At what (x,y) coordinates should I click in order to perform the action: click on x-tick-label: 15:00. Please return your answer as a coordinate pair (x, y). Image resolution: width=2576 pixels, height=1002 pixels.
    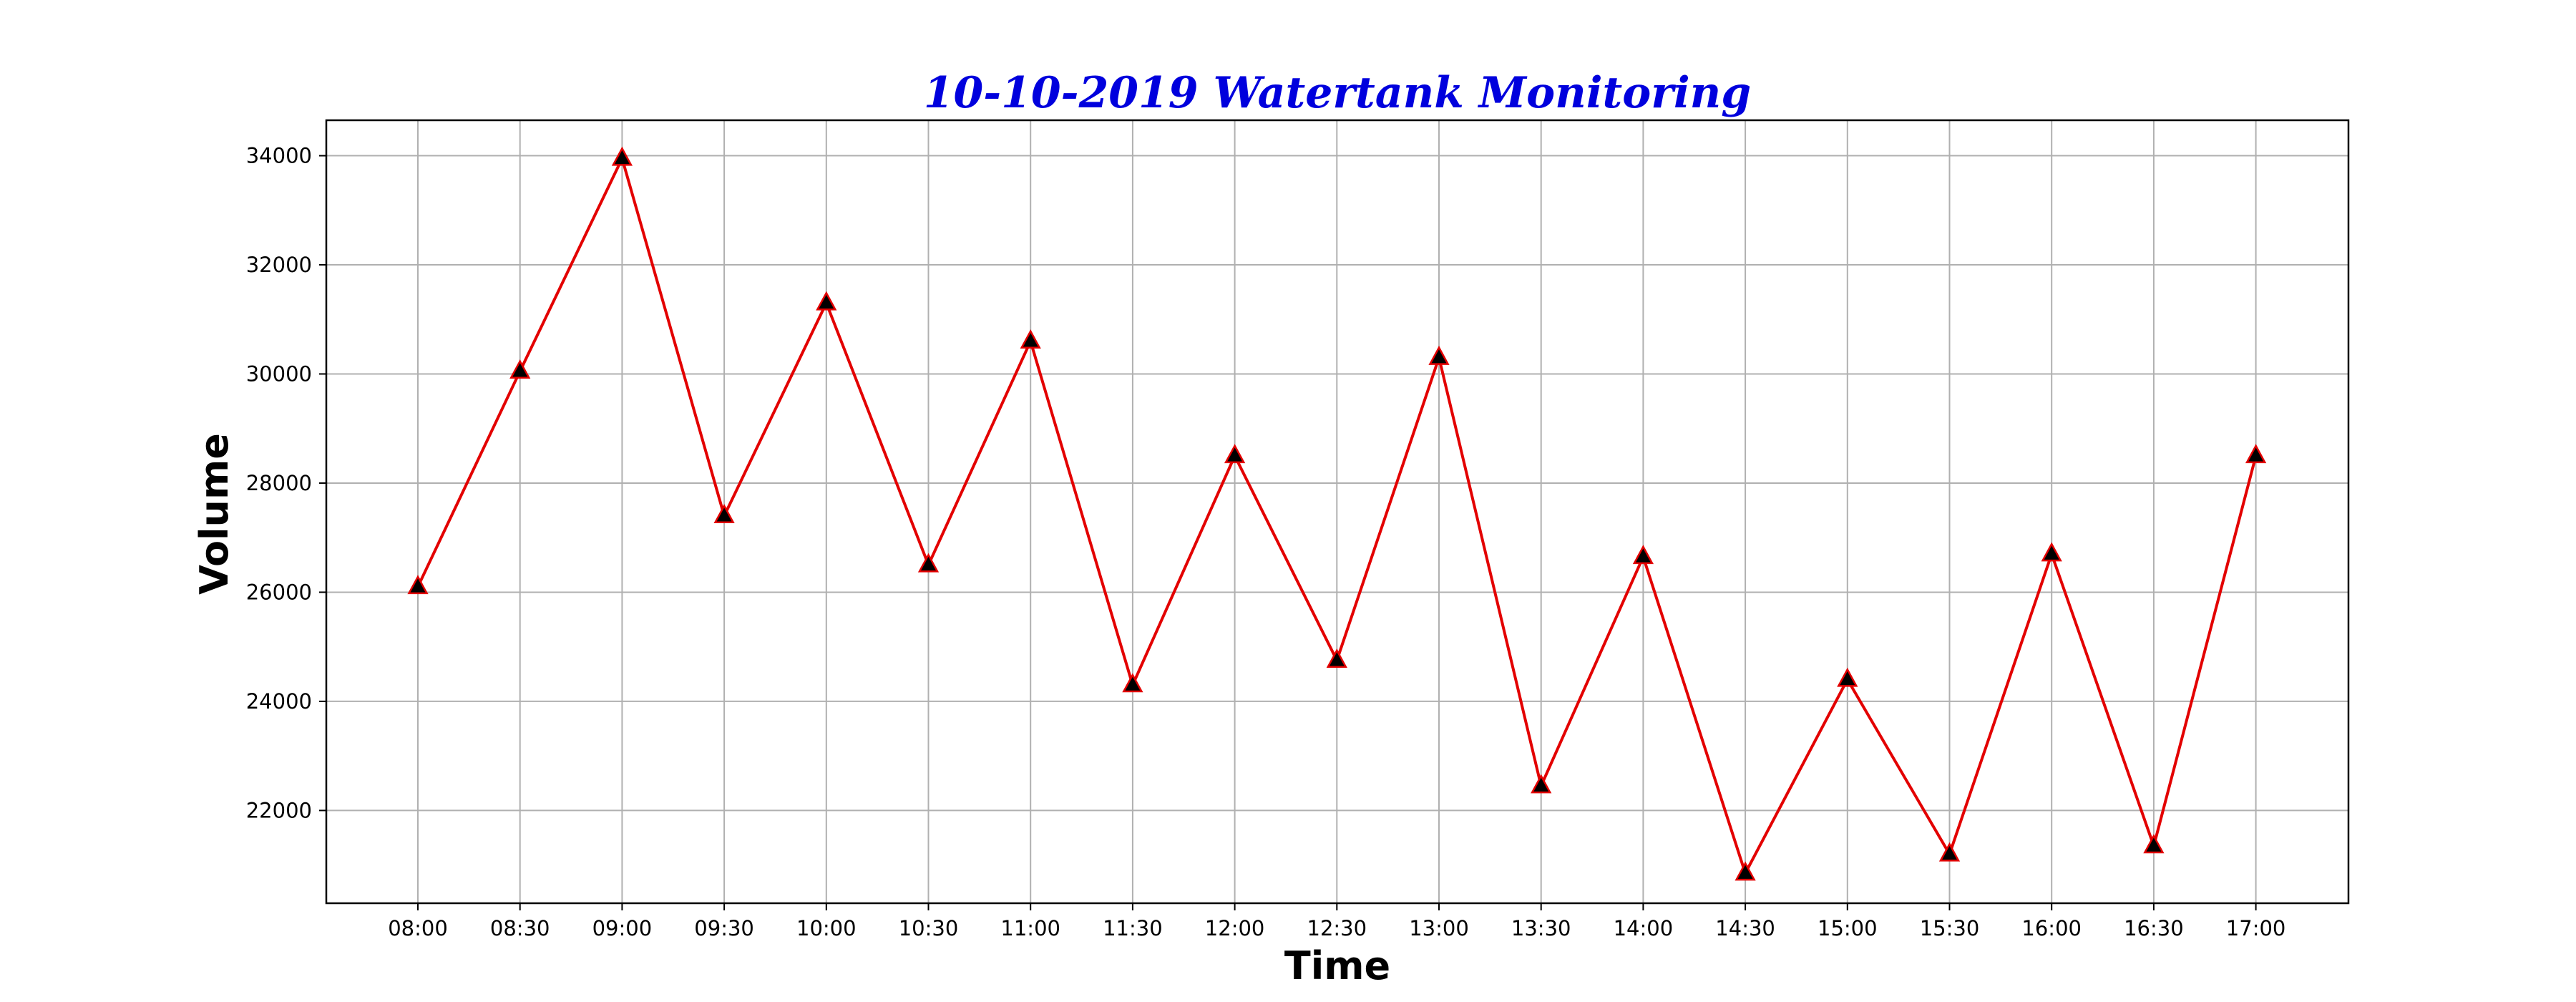
    Looking at the image, I should click on (1848, 928).